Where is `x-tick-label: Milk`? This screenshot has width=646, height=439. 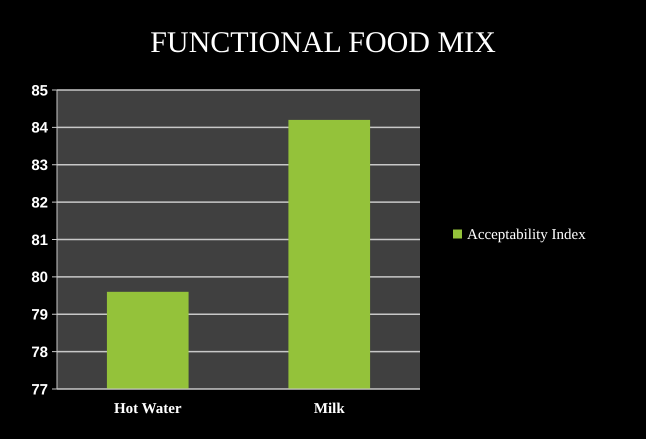
x-tick-label: Milk is located at coordinates (330, 409).